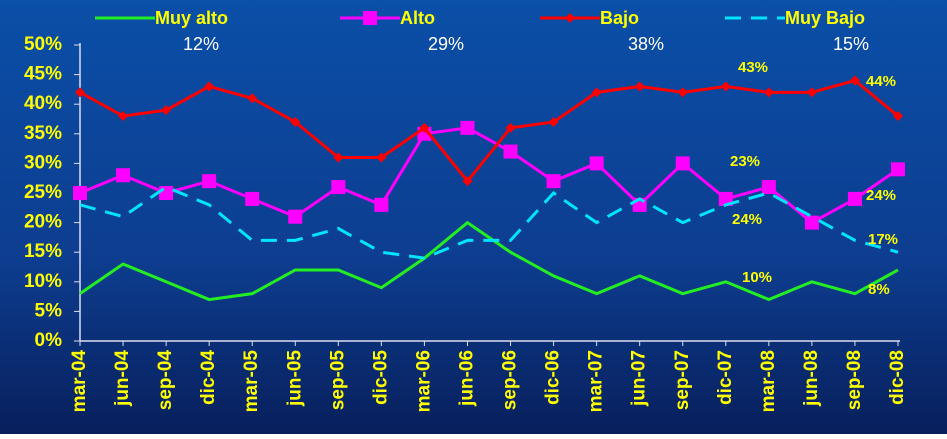 Image resolution: width=947 pixels, height=439 pixels. What do you see at coordinates (881, 81) in the screenshot?
I see `annotation: 44%` at bounding box center [881, 81].